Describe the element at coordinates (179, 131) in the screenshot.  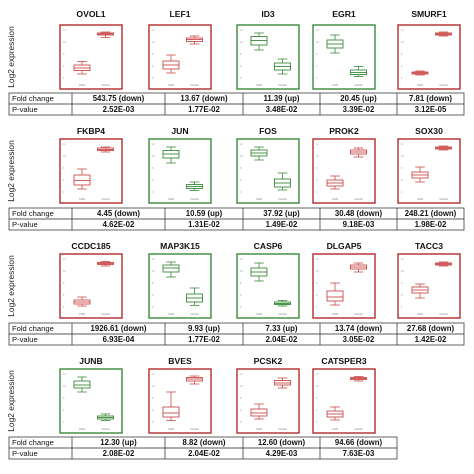
I see `gene-title-jun: JUN` at that location.